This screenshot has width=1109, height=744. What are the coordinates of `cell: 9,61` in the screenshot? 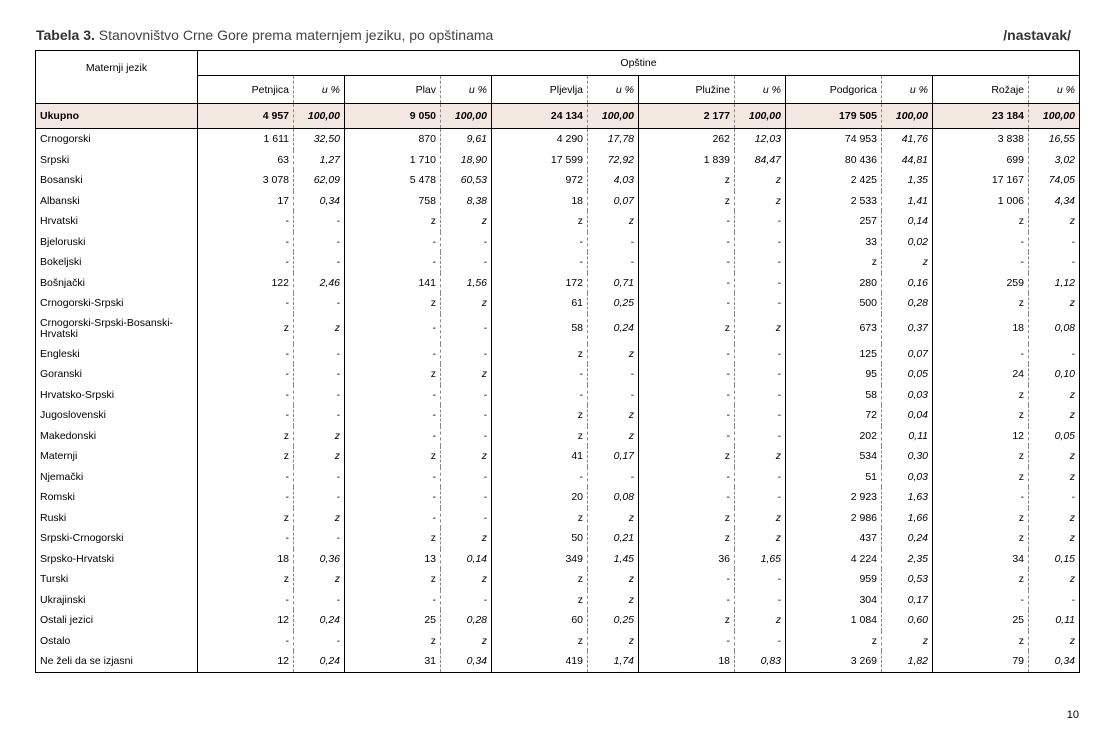 It's located at (466, 139).